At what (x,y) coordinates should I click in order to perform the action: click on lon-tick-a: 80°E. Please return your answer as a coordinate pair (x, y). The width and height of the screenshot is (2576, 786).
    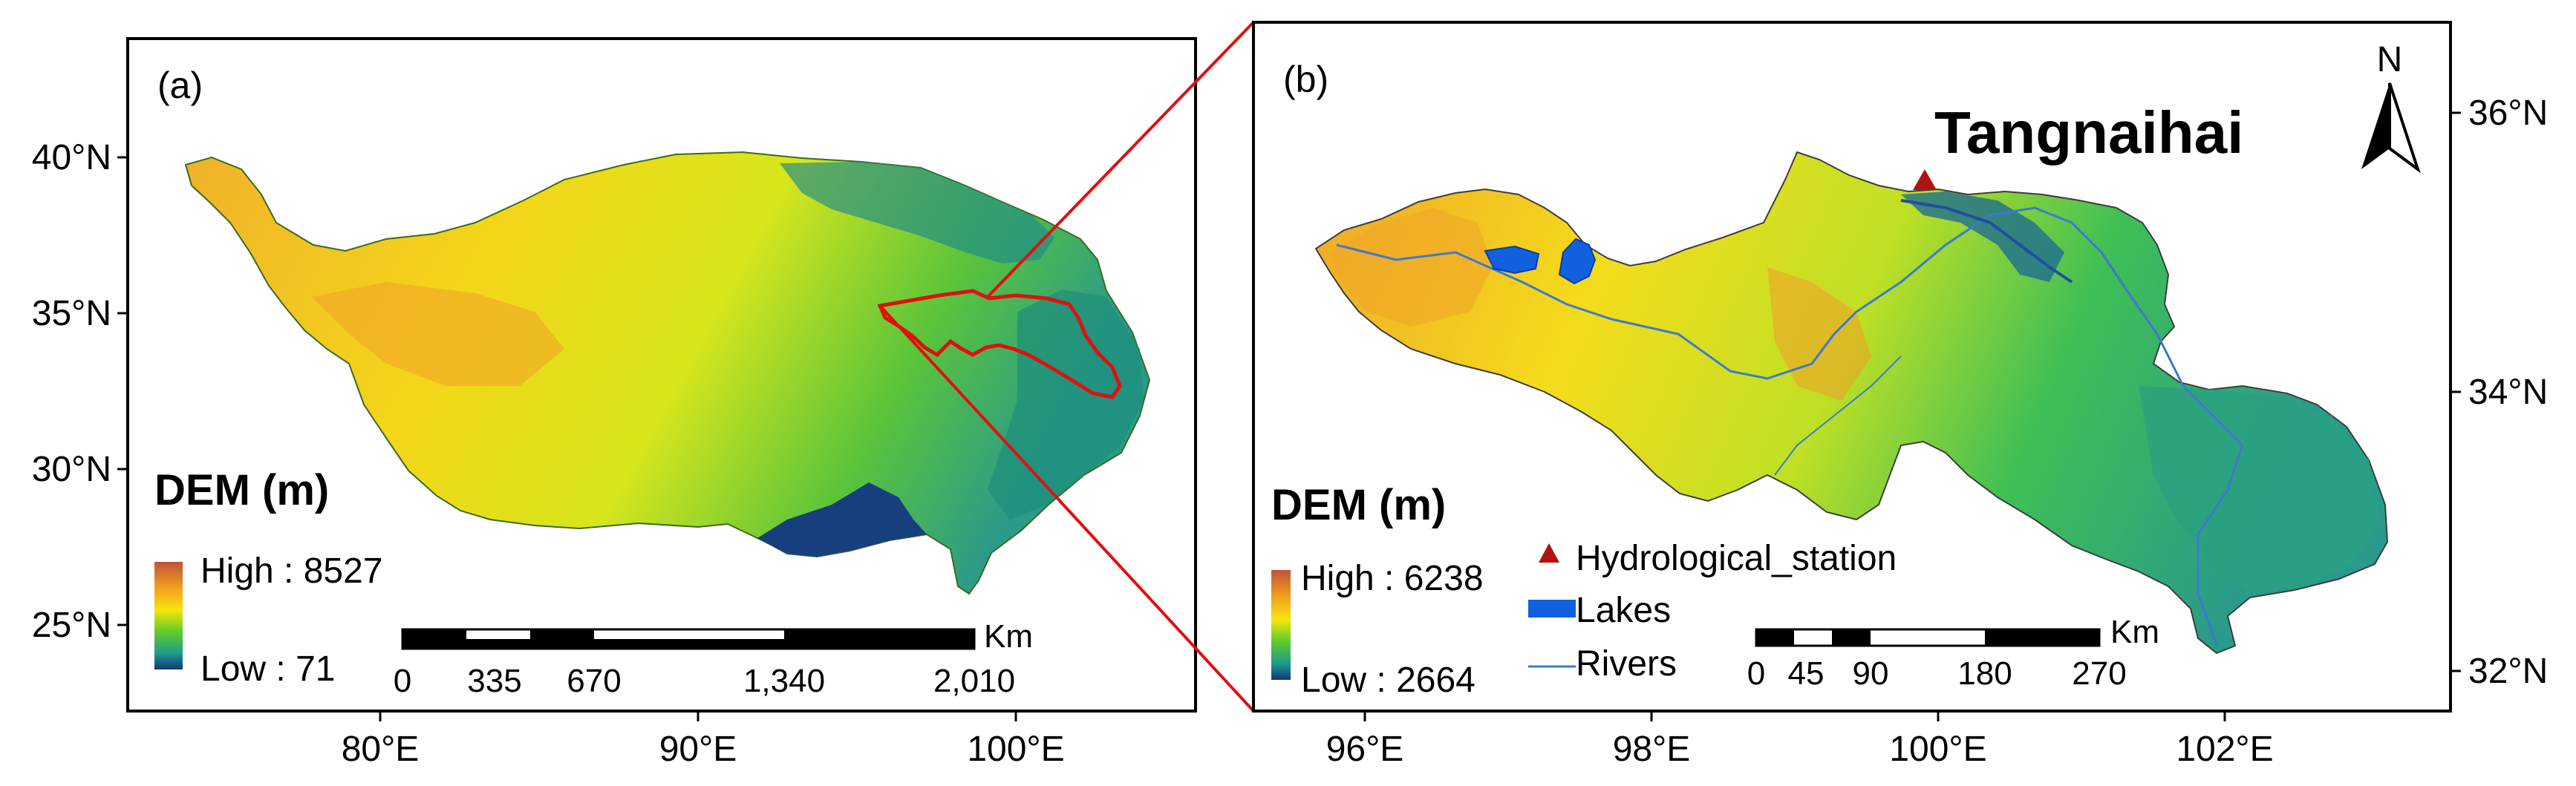
    Looking at the image, I should click on (381, 749).